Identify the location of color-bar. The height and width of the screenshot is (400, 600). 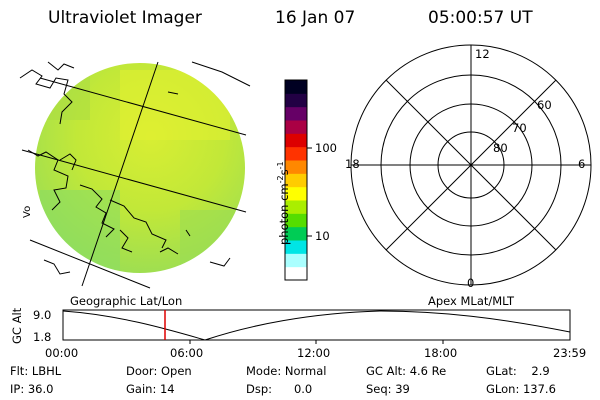
(296, 180).